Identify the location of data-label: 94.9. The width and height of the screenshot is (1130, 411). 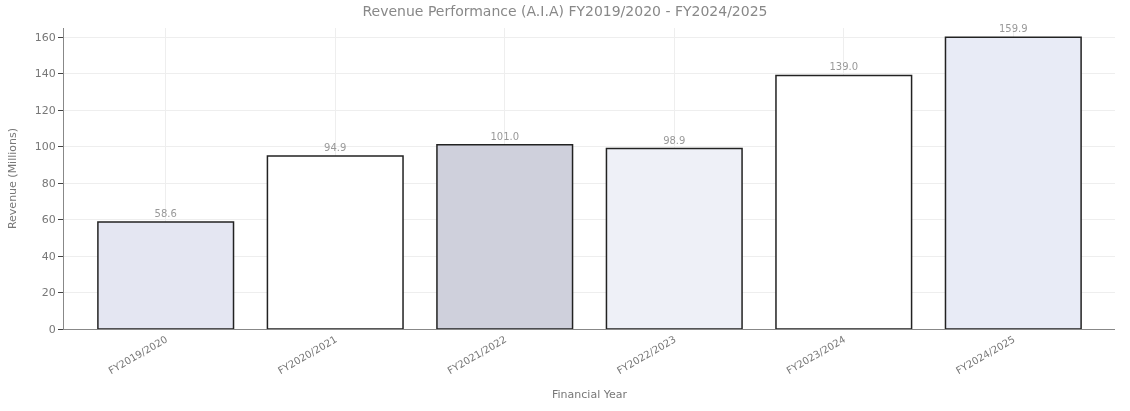
(335, 147).